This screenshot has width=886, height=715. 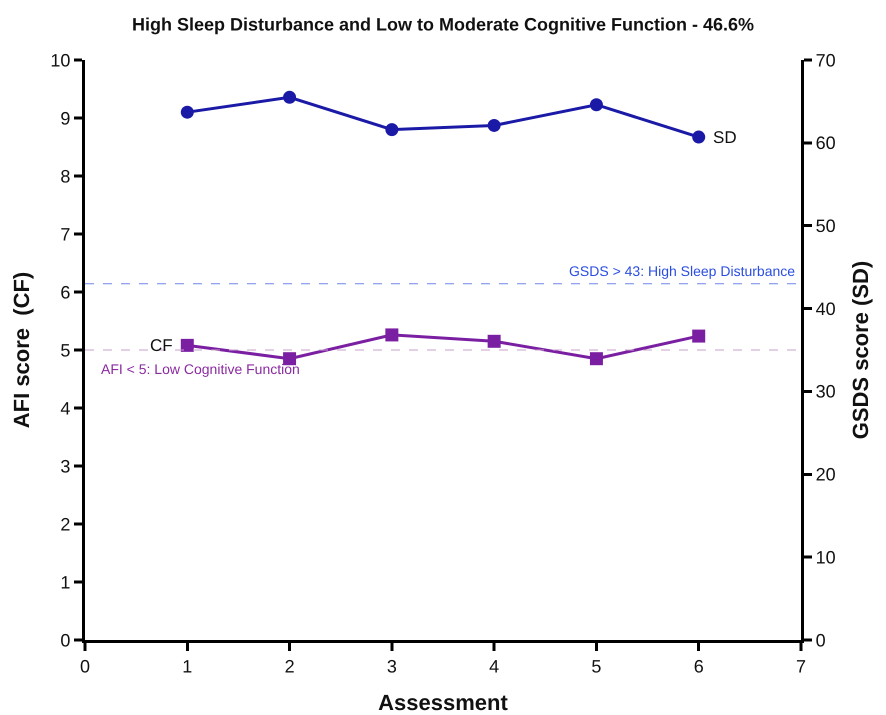 What do you see at coordinates (443, 24) in the screenshot?
I see `chart-title: High Sleep Disturbance and Low to Moderate Cognitive Function - 46.6%` at bounding box center [443, 24].